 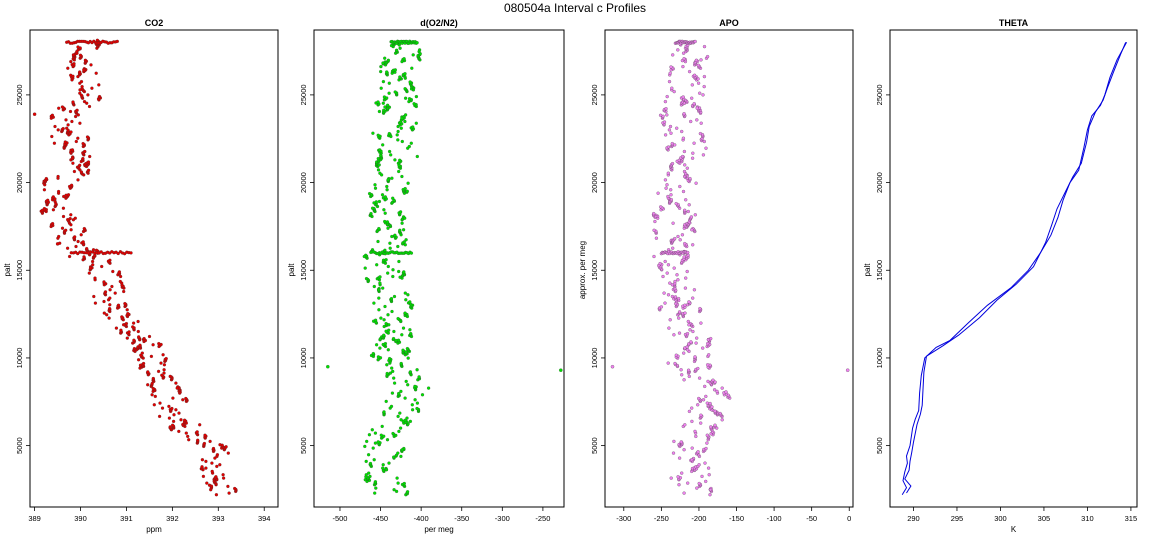 I want to click on x-tick-label: 391, so click(x=126, y=518).